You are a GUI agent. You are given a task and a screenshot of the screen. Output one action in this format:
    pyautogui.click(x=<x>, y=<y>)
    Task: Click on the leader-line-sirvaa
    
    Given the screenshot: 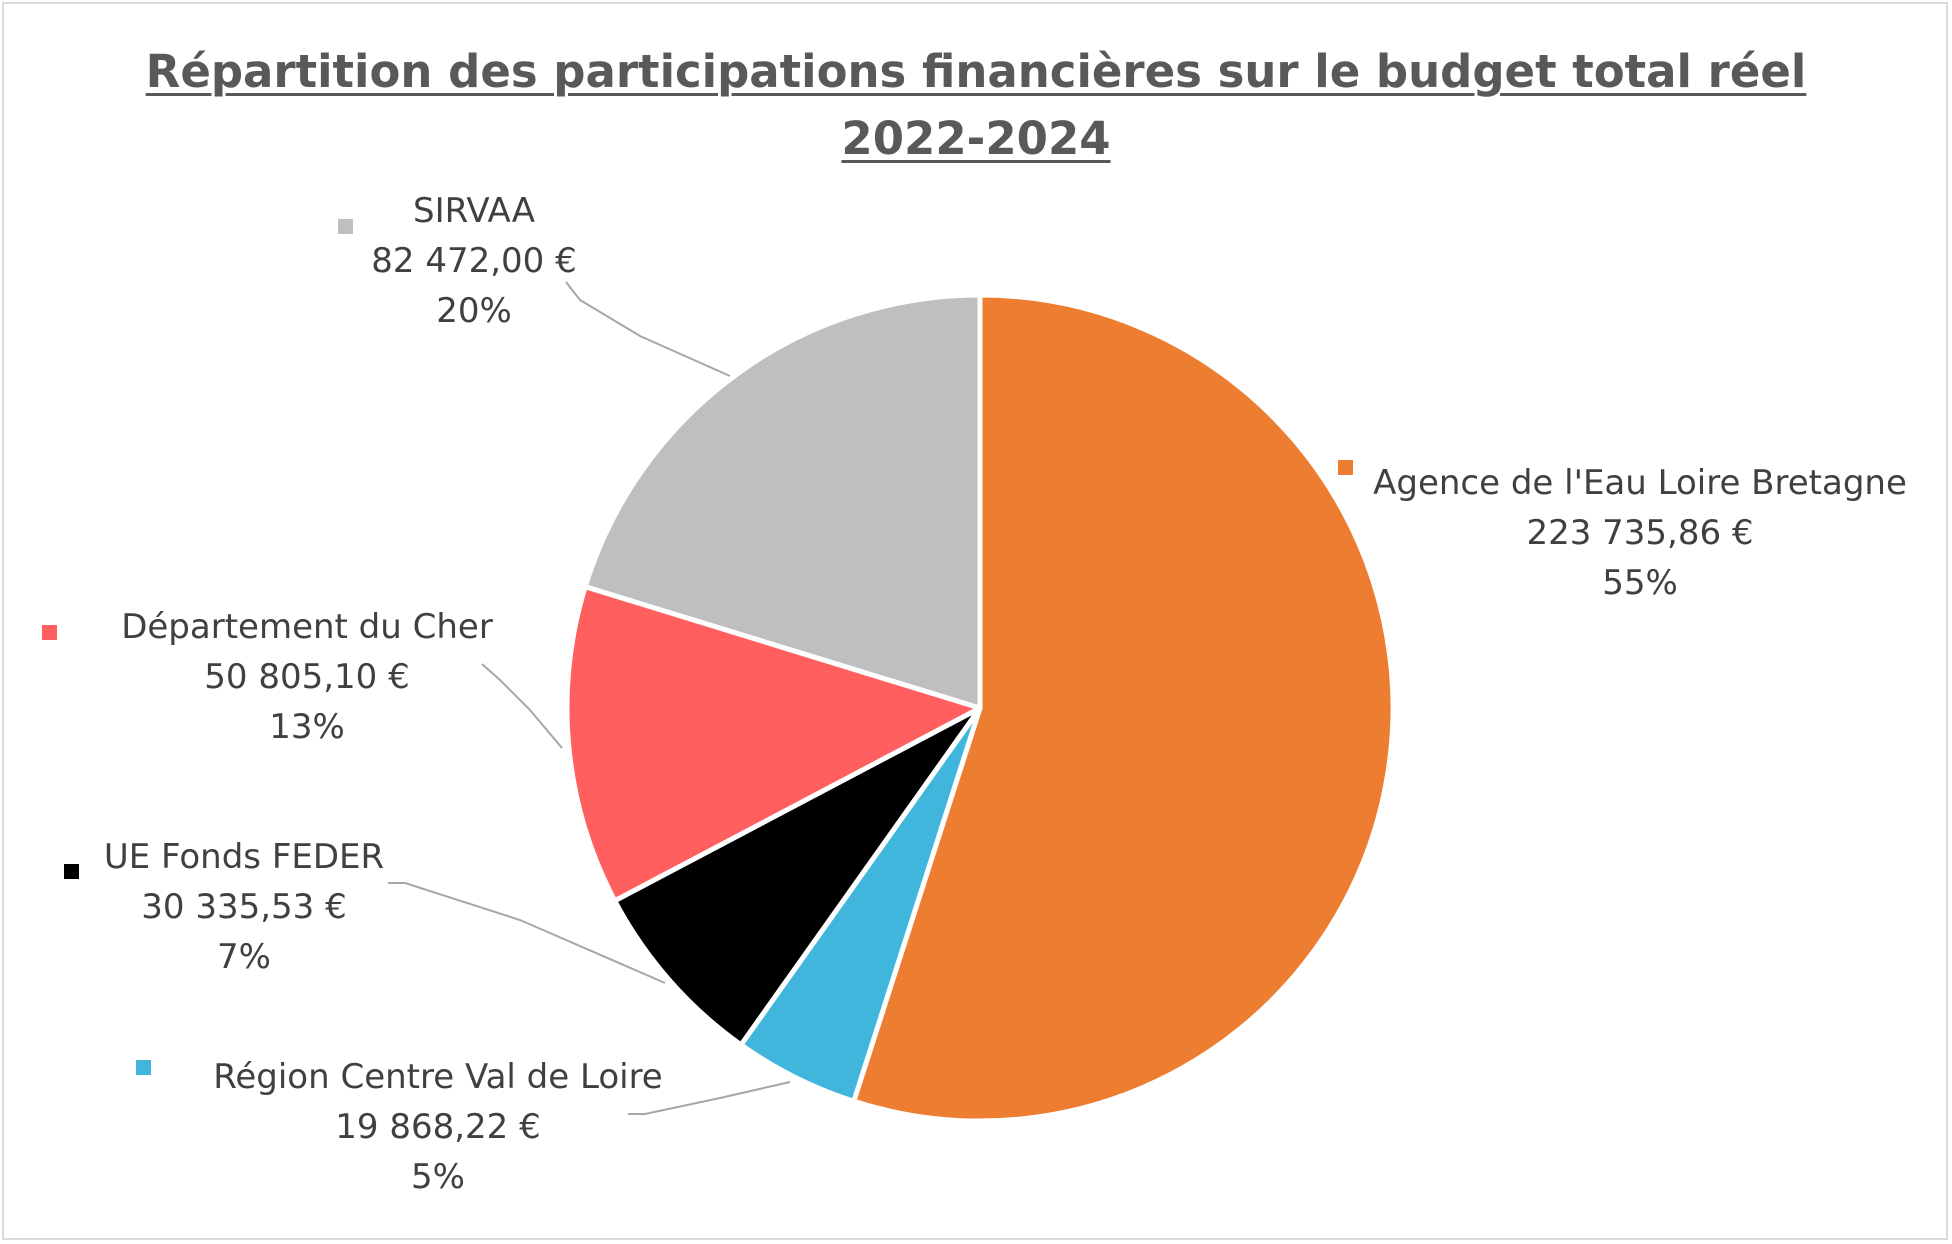 What is the action you would take?
    pyautogui.click(x=648, y=329)
    